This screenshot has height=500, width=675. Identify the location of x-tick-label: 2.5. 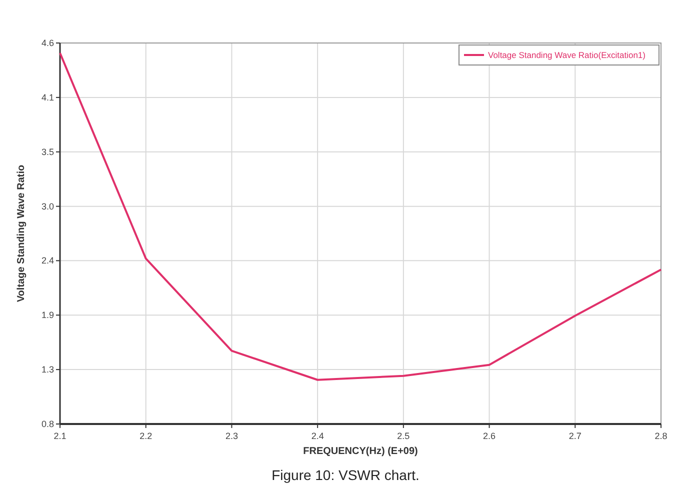
(403, 436).